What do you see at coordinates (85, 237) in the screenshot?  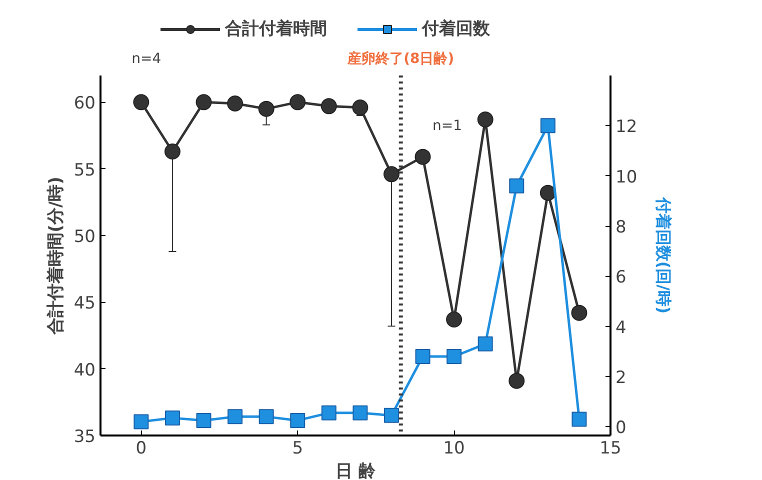 I see `y-tick-label: 50` at bounding box center [85, 237].